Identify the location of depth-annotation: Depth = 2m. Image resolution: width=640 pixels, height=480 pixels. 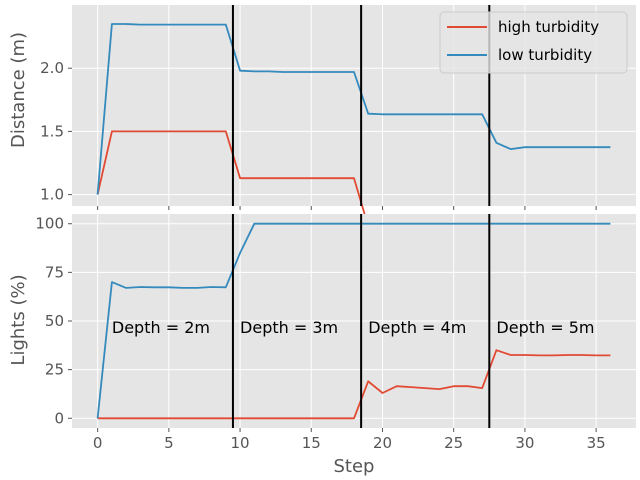
(161, 327).